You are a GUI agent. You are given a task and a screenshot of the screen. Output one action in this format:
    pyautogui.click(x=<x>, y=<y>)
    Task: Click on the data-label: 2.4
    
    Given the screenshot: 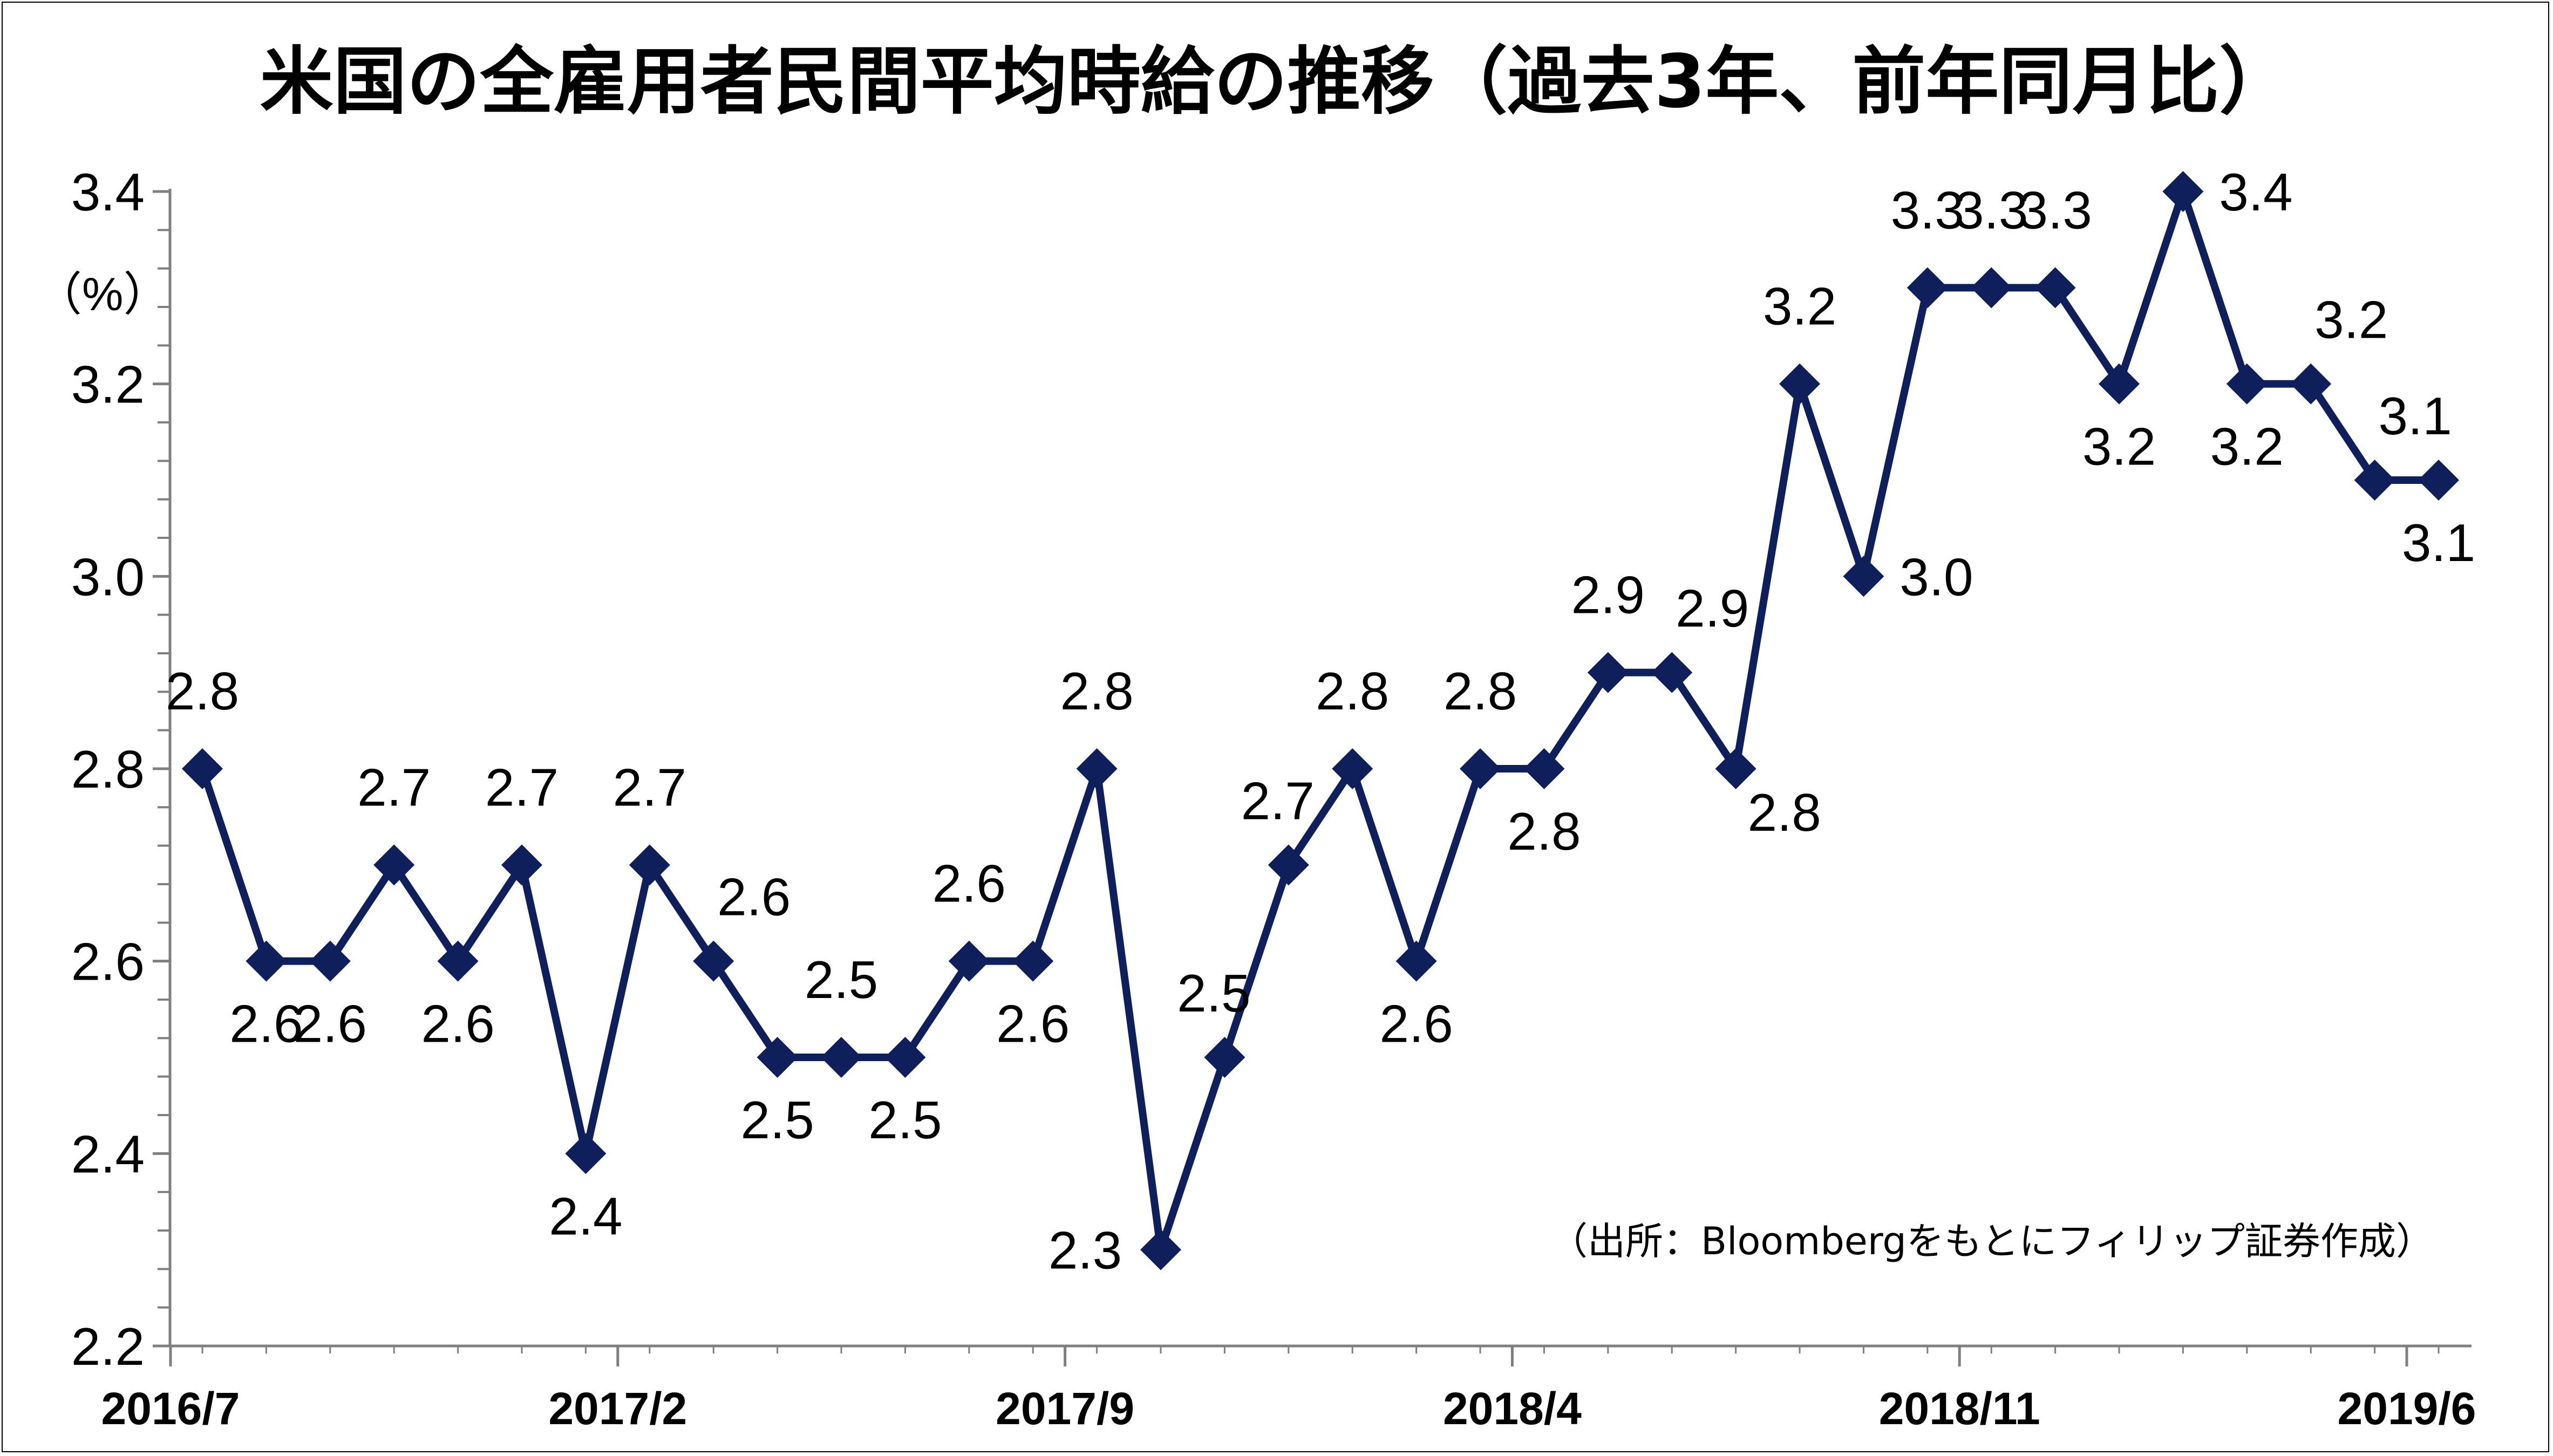 What is the action you would take?
    pyautogui.click(x=585, y=1216)
    